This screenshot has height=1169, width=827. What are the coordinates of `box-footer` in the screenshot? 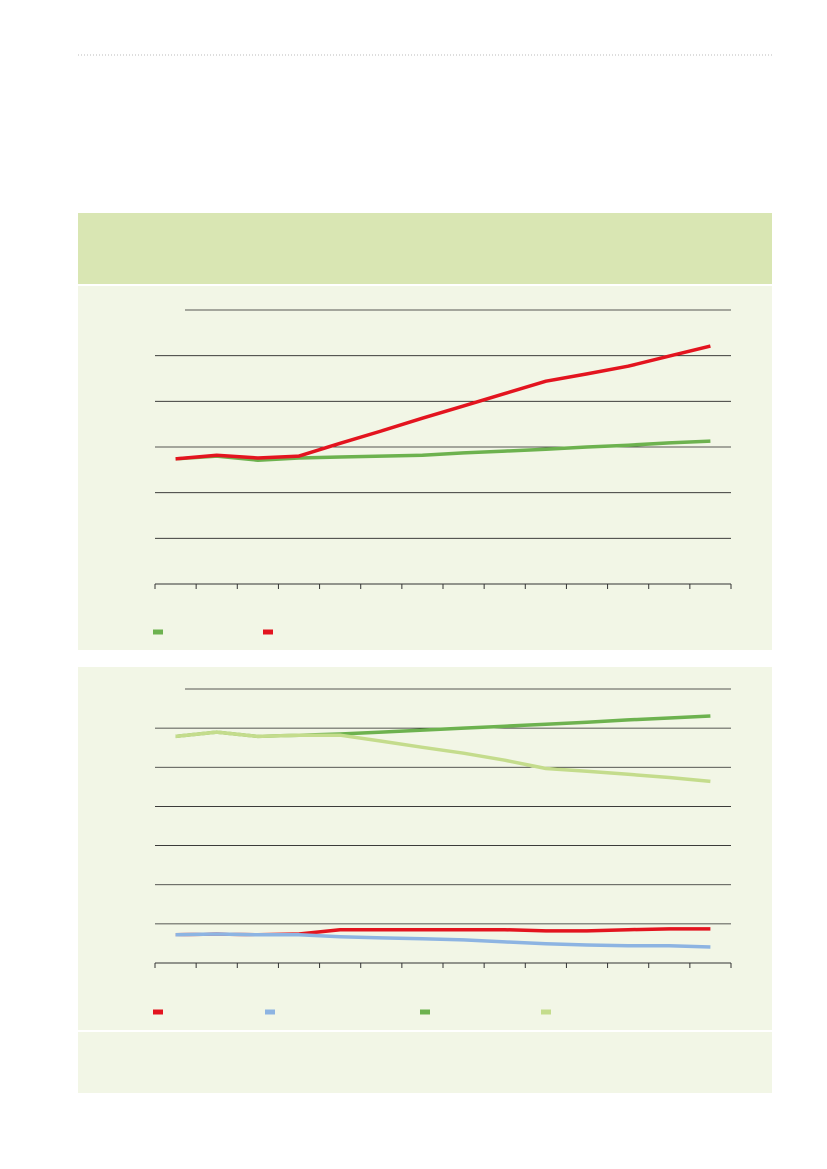 It's located at (425, 1062).